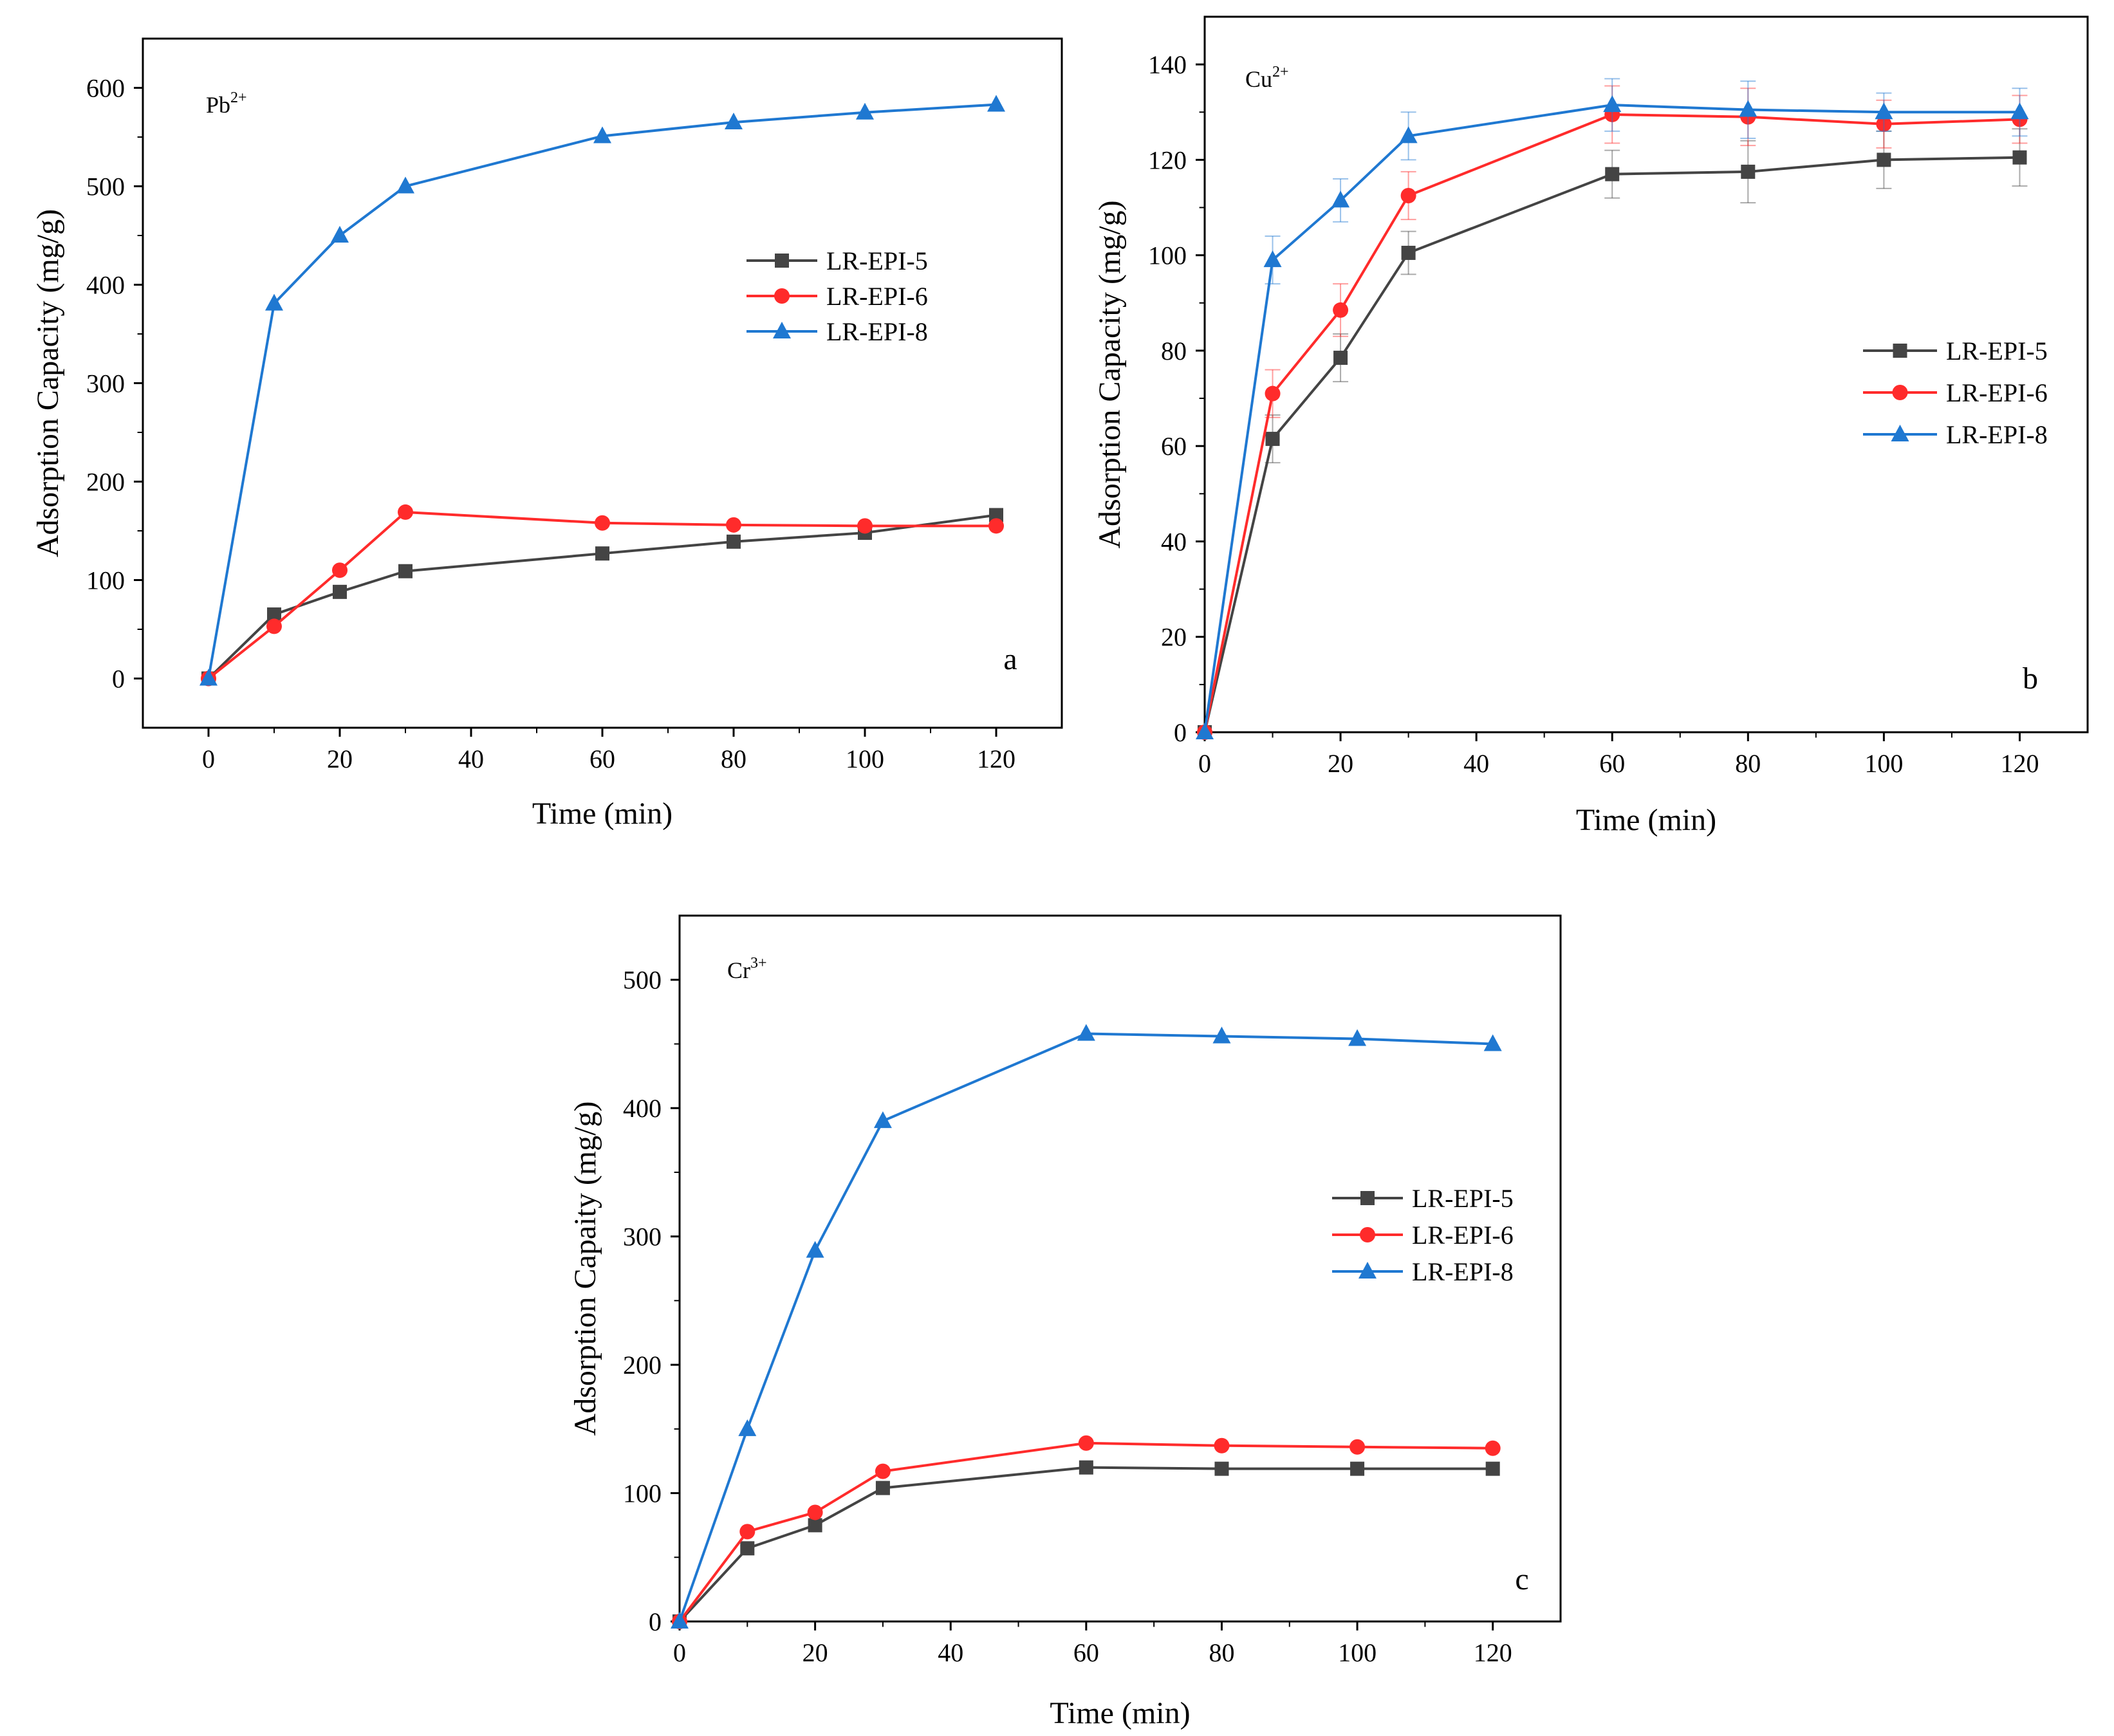 The width and height of the screenshot is (2114, 1736). What do you see at coordinates (585, 1269) in the screenshot?
I see `y-axis-title: Adsorption Capaity (mg/g)` at bounding box center [585, 1269].